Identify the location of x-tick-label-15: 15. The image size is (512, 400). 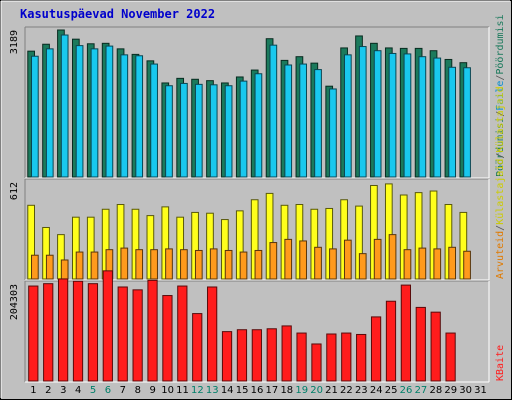
(242, 390).